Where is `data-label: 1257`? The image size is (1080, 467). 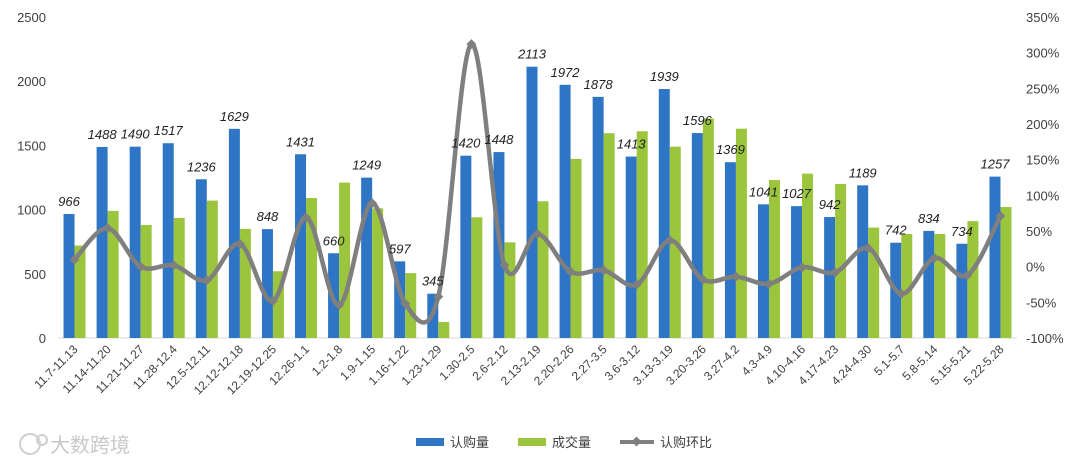
data-label: 1257 is located at coordinates (996, 164).